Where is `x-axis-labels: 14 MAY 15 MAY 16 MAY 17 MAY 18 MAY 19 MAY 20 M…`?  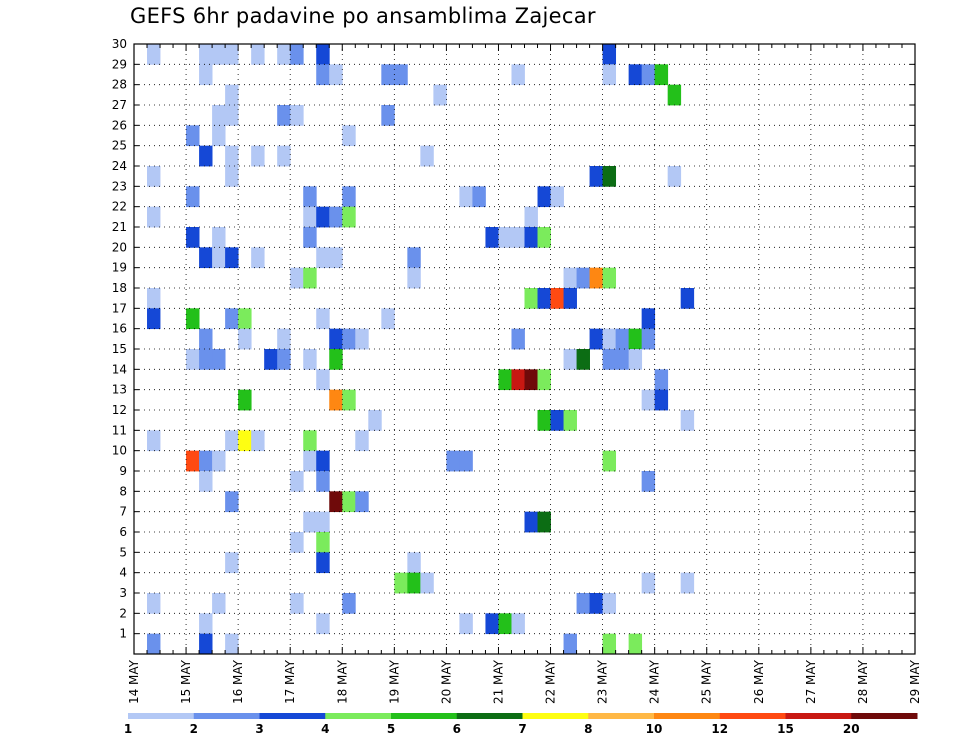 x-axis-labels: 14 MAY 15 MAY 16 MAY 17 MAY 18 MAY 19 MAY 20 M… is located at coordinates (524, 681).